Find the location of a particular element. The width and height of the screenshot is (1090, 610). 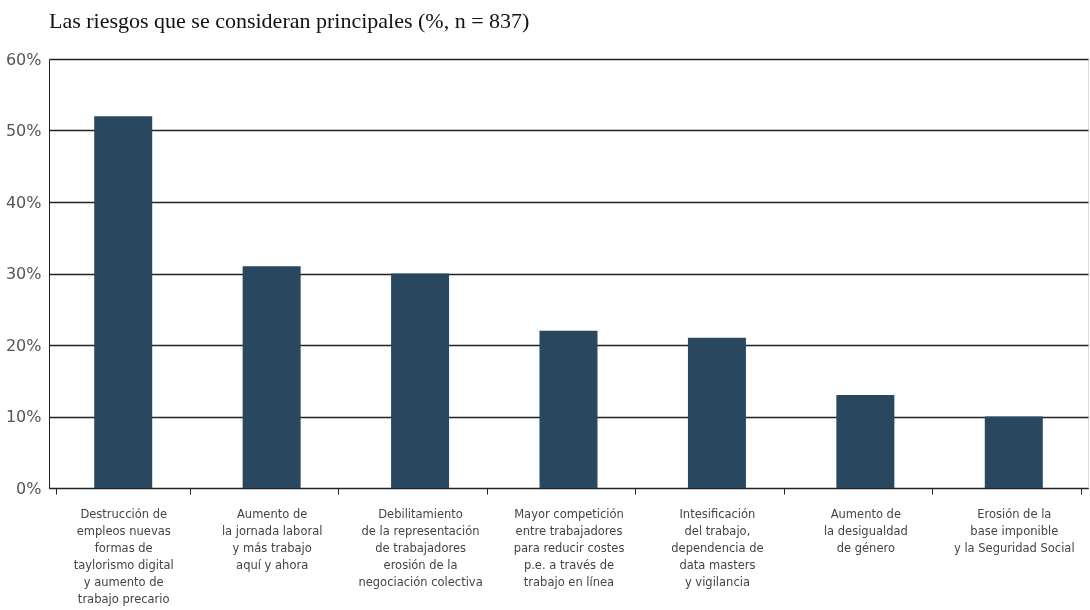

x-tick-label: Debilitamiento de la representación de trabajadores erosión de la negociación colectiva is located at coordinates (420, 547).